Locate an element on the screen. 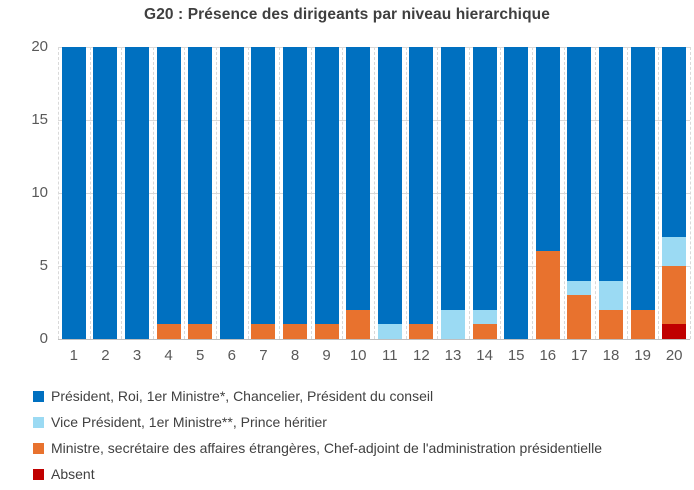 This screenshot has height=490, width=694. y-axis-tick-labels: 0 5 10 15 20 is located at coordinates (24, 192).